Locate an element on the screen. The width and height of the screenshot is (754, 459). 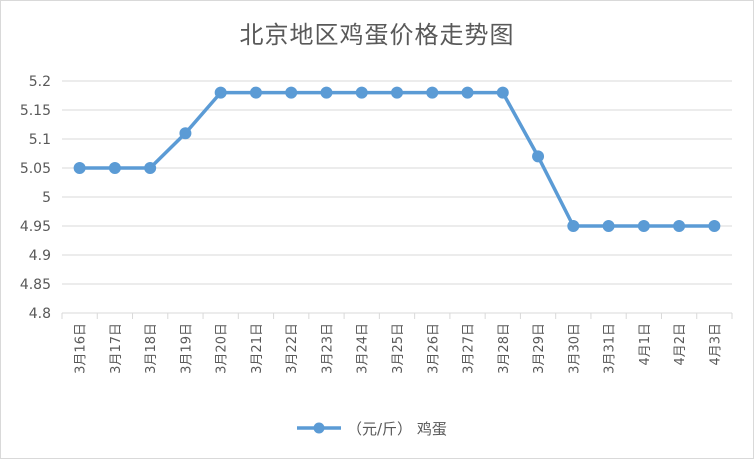
y-tick-label: 5.1 is located at coordinates (40, 140).